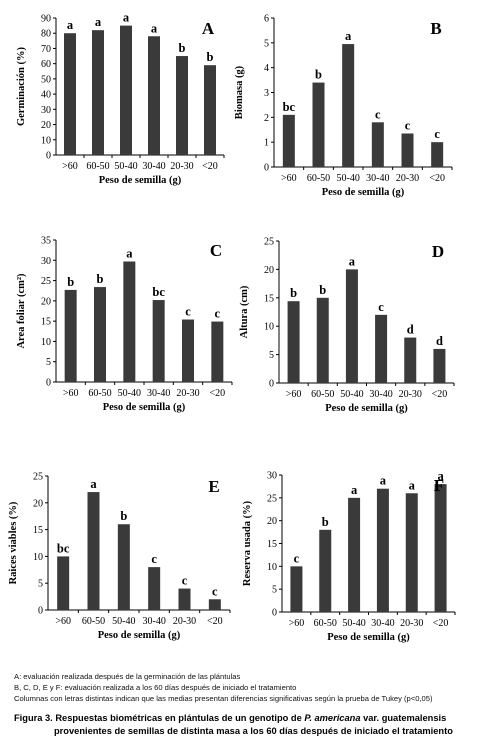 The image size is (478, 747). I want to click on panel-letter: A, so click(208, 28).